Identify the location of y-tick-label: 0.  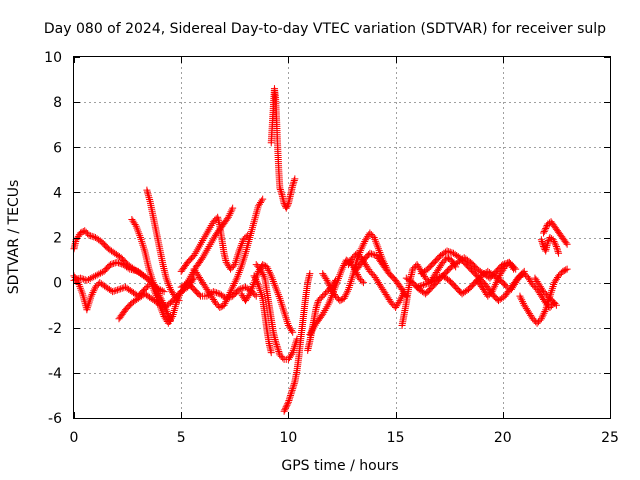
(57, 284).